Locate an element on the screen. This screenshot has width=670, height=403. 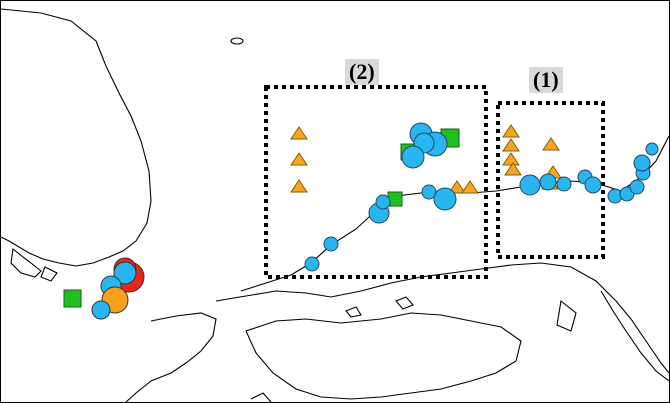
awaji-island is located at coordinates (566, 315).